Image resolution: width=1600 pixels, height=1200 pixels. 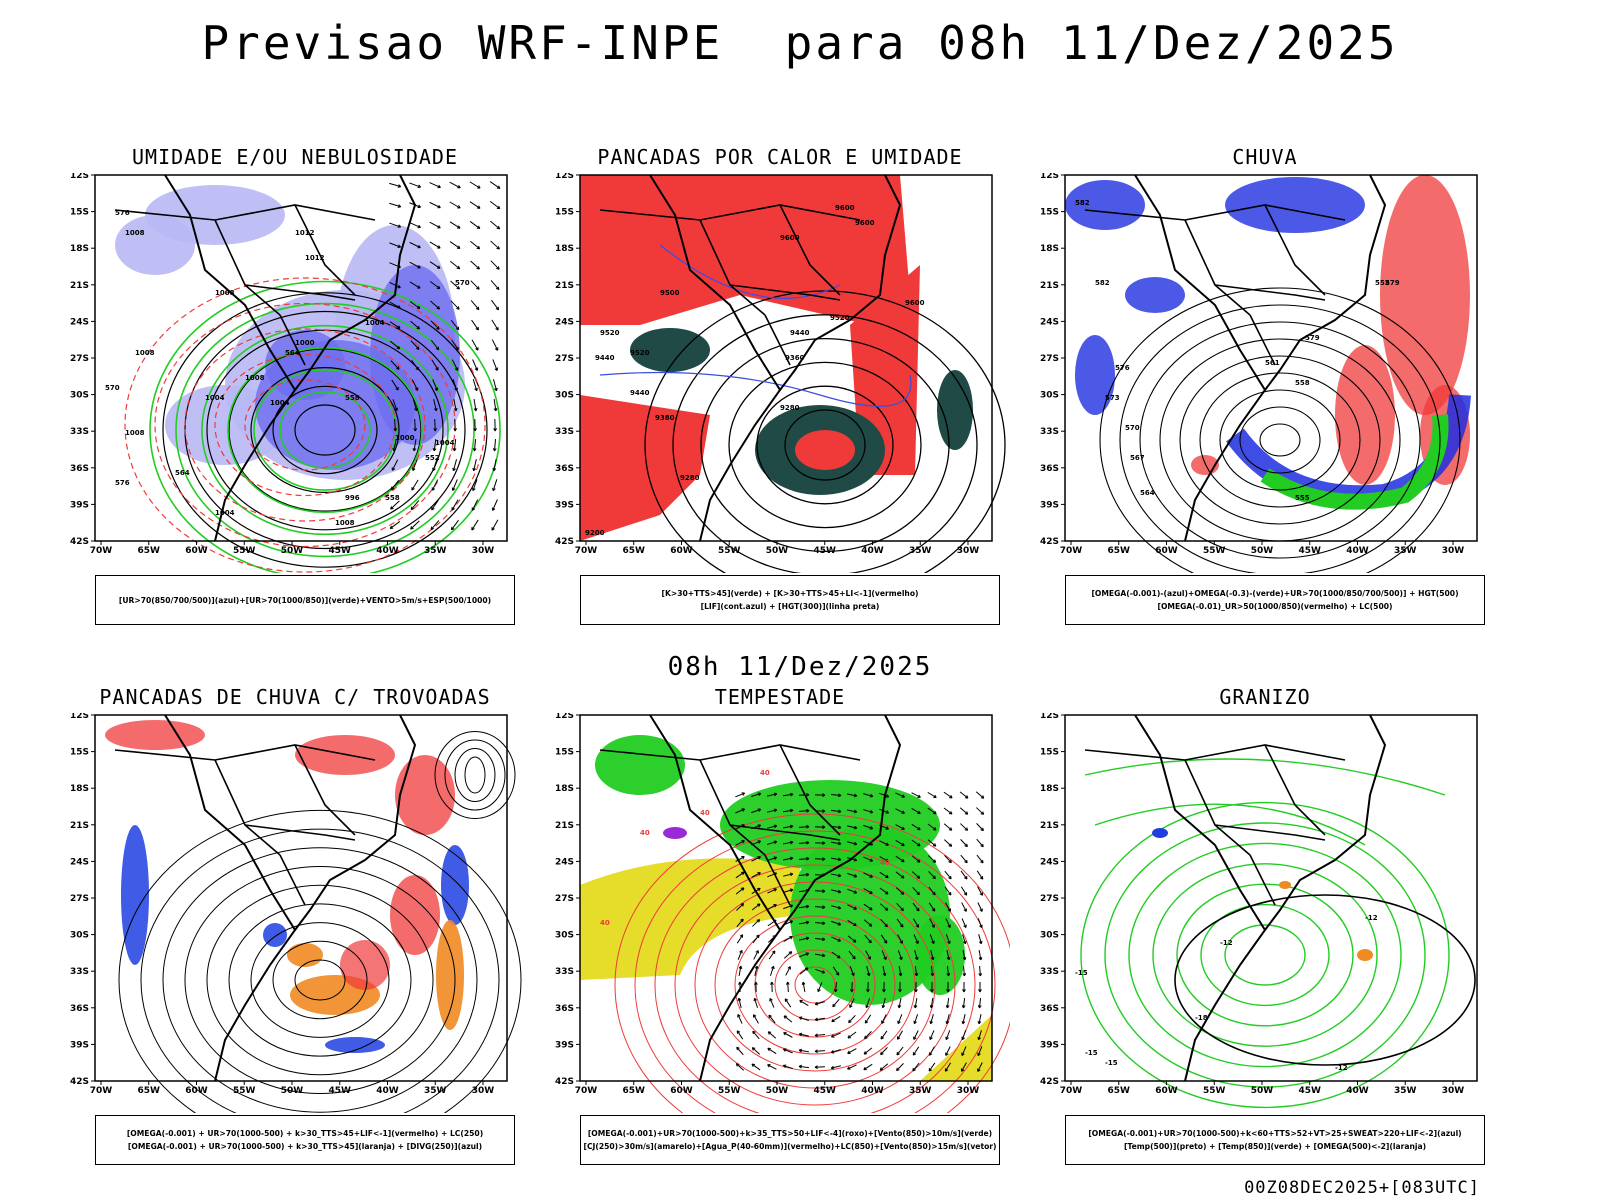 I want to click on coastline, so click(x=1200, y=898).